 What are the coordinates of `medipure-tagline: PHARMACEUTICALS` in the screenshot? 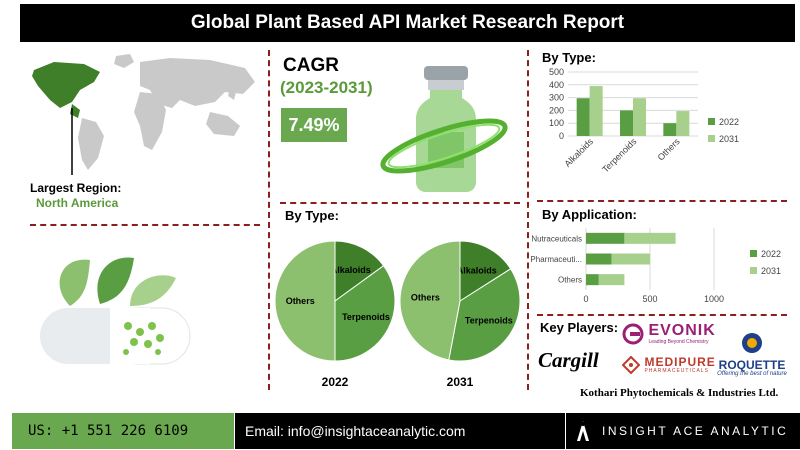 It's located at (676, 371).